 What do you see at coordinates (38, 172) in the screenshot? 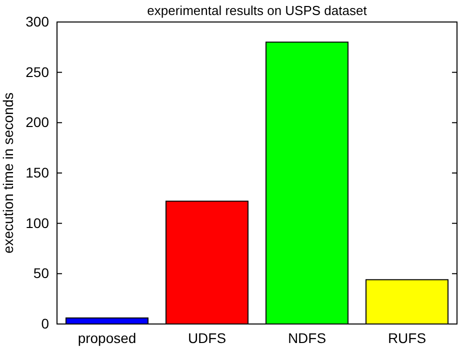
I see `y-tick-label: 150` at bounding box center [38, 172].